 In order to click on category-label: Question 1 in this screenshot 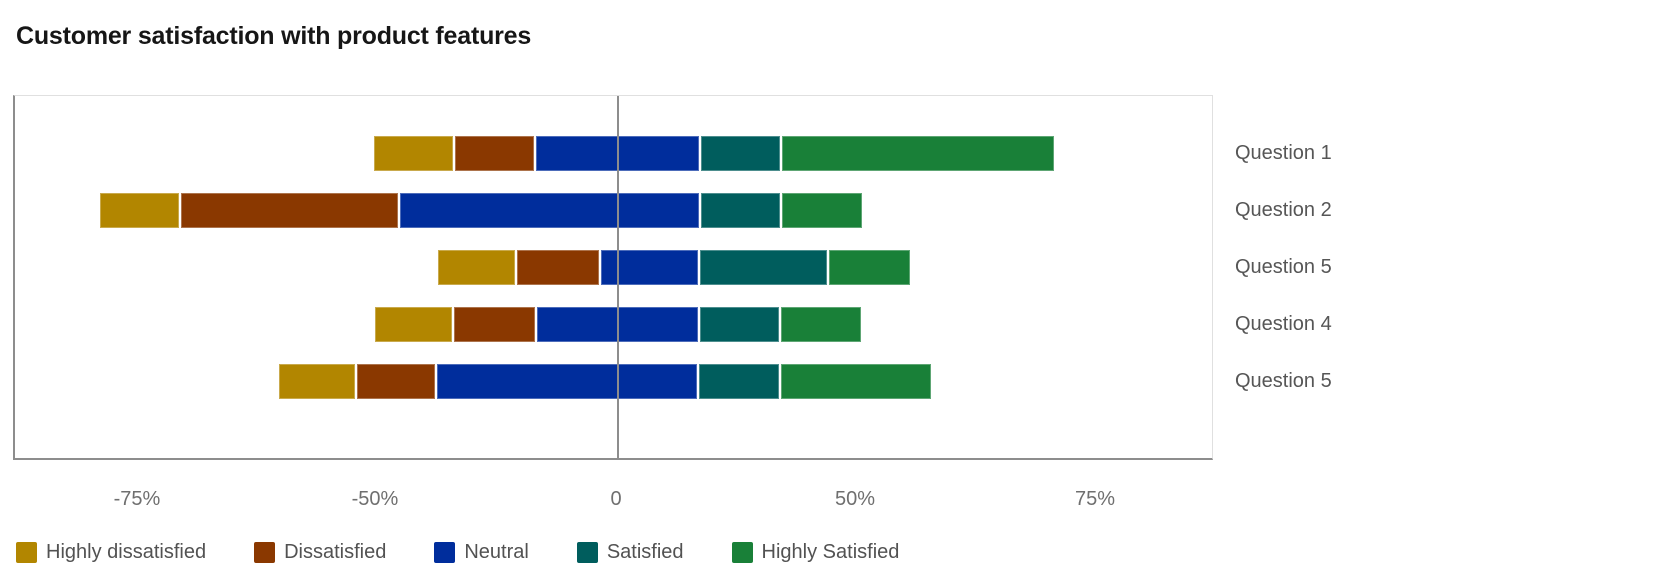, I will do `click(1283, 152)`.